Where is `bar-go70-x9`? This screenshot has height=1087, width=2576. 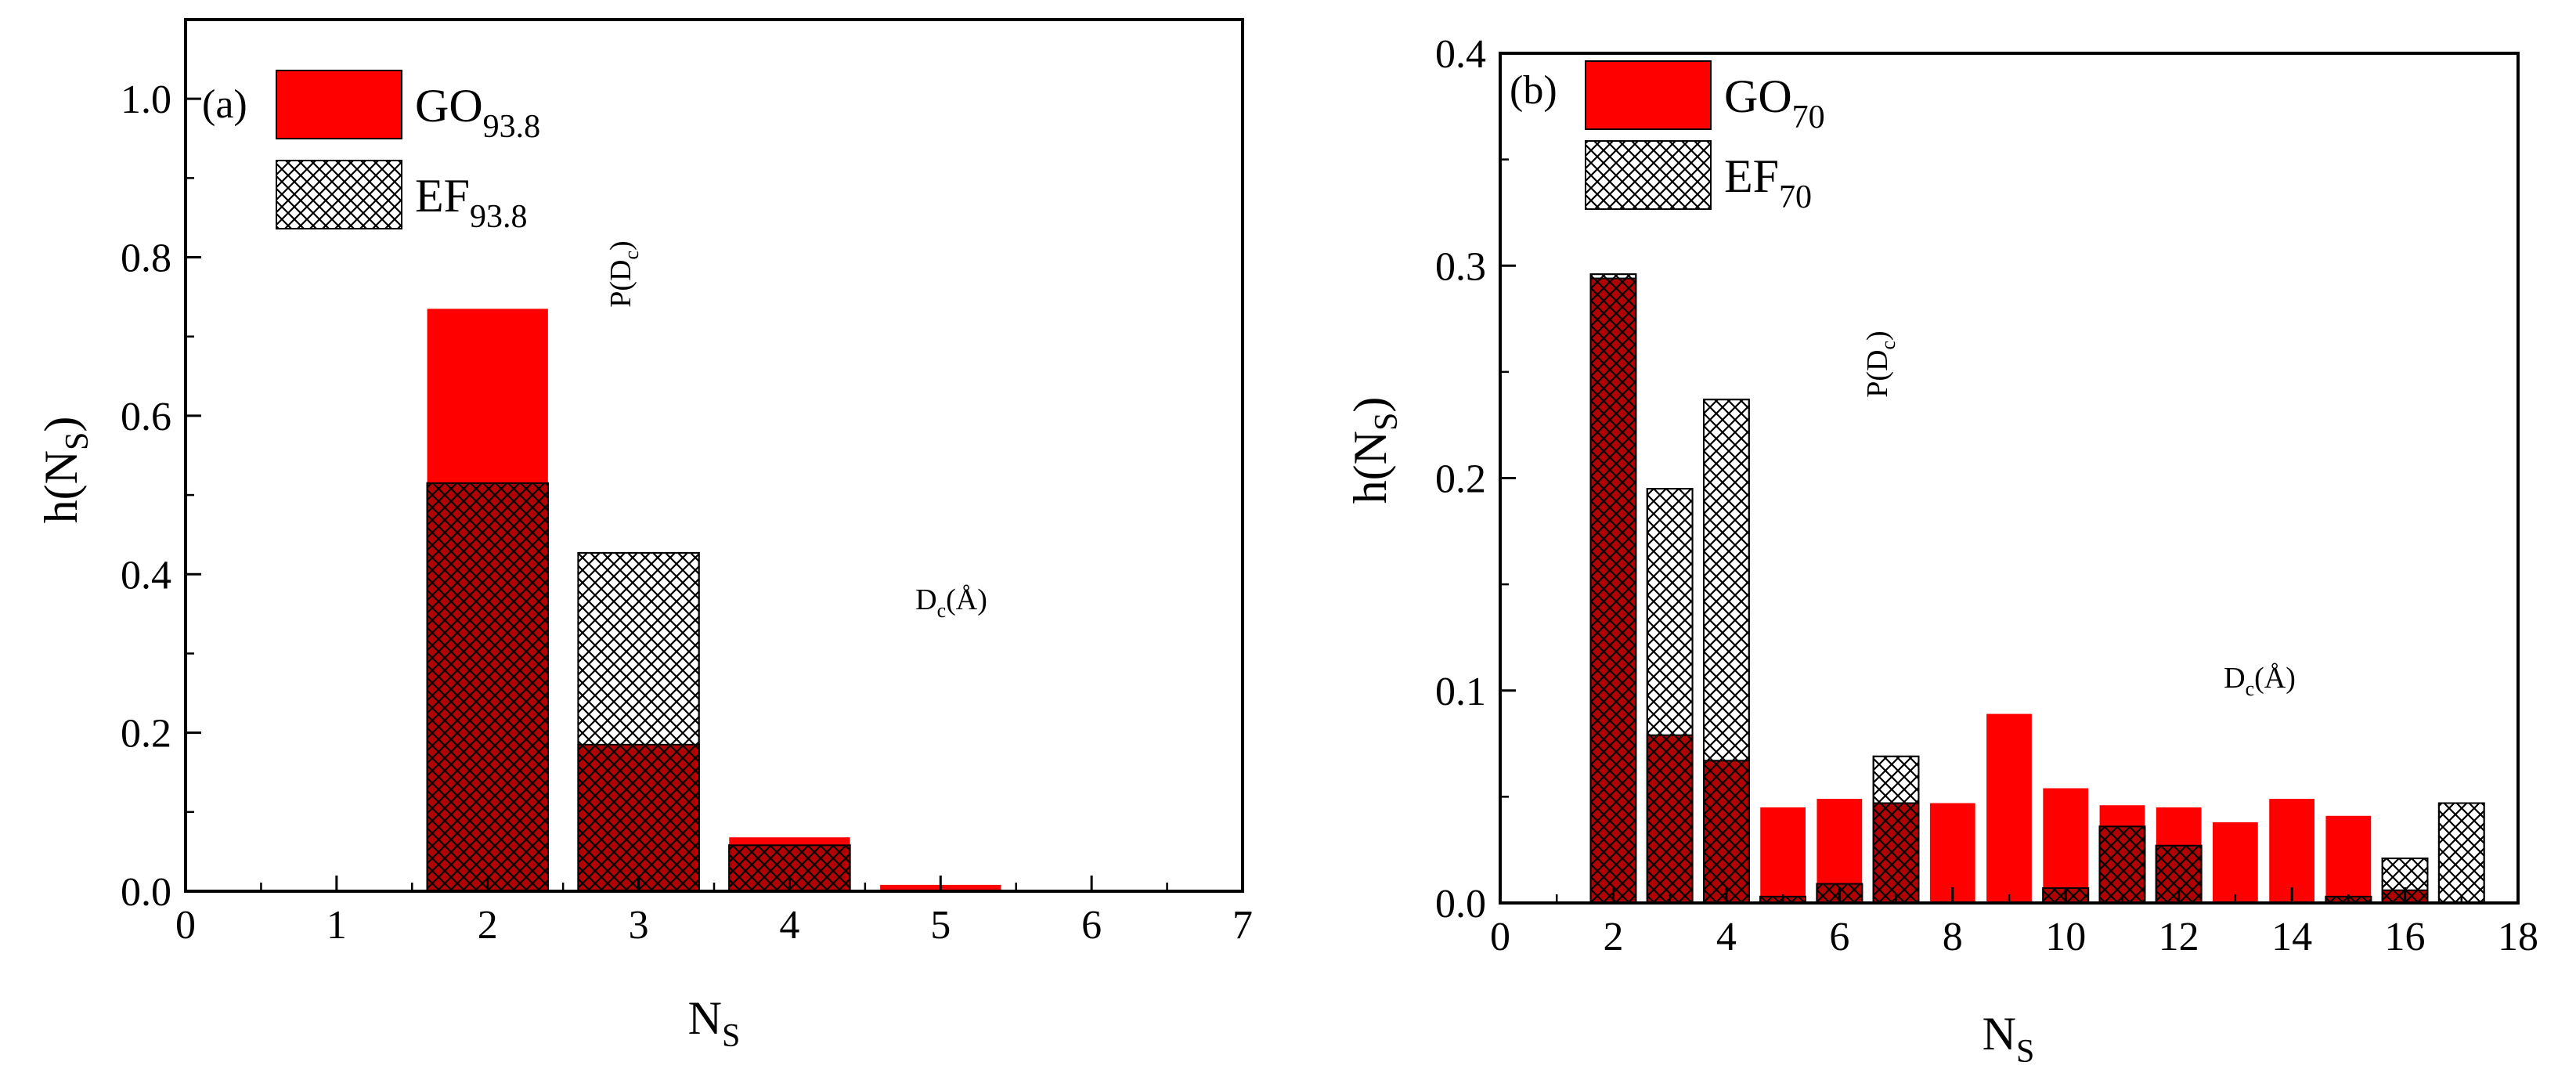
bar-go70-x9 is located at coordinates (2009, 808).